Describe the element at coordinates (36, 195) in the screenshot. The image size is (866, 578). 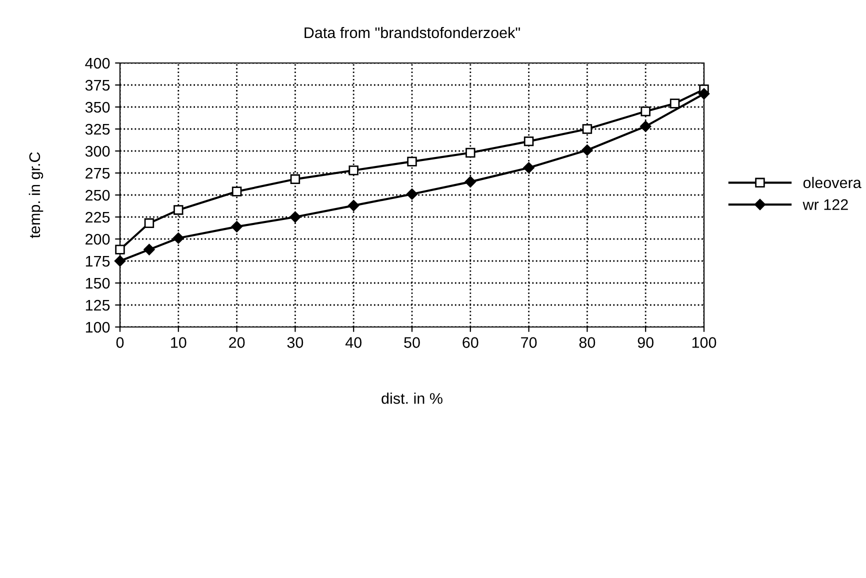
I see `y-axis-title: temp. in gr.C` at that location.